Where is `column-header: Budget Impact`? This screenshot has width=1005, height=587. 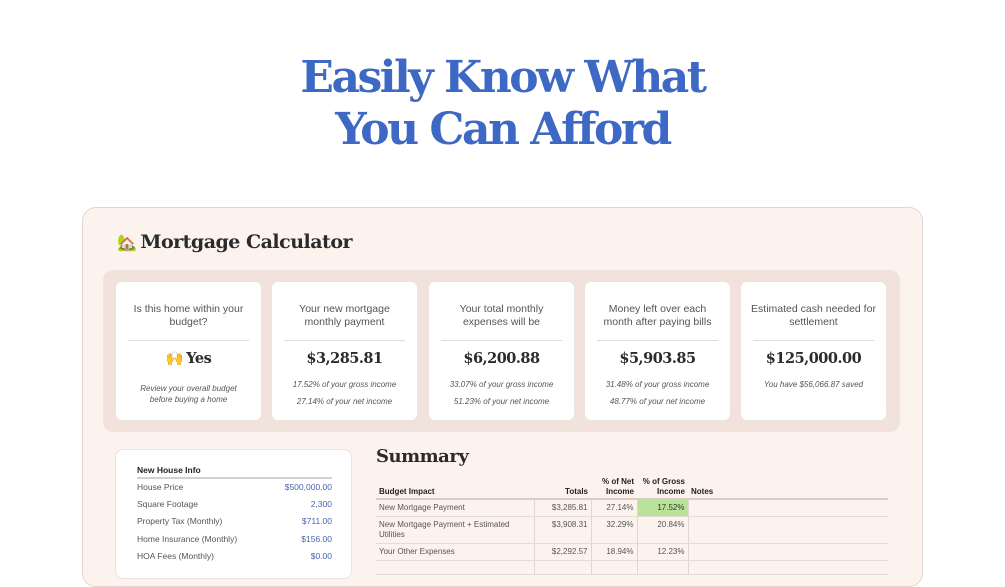 column-header: Budget Impact is located at coordinates (455, 488).